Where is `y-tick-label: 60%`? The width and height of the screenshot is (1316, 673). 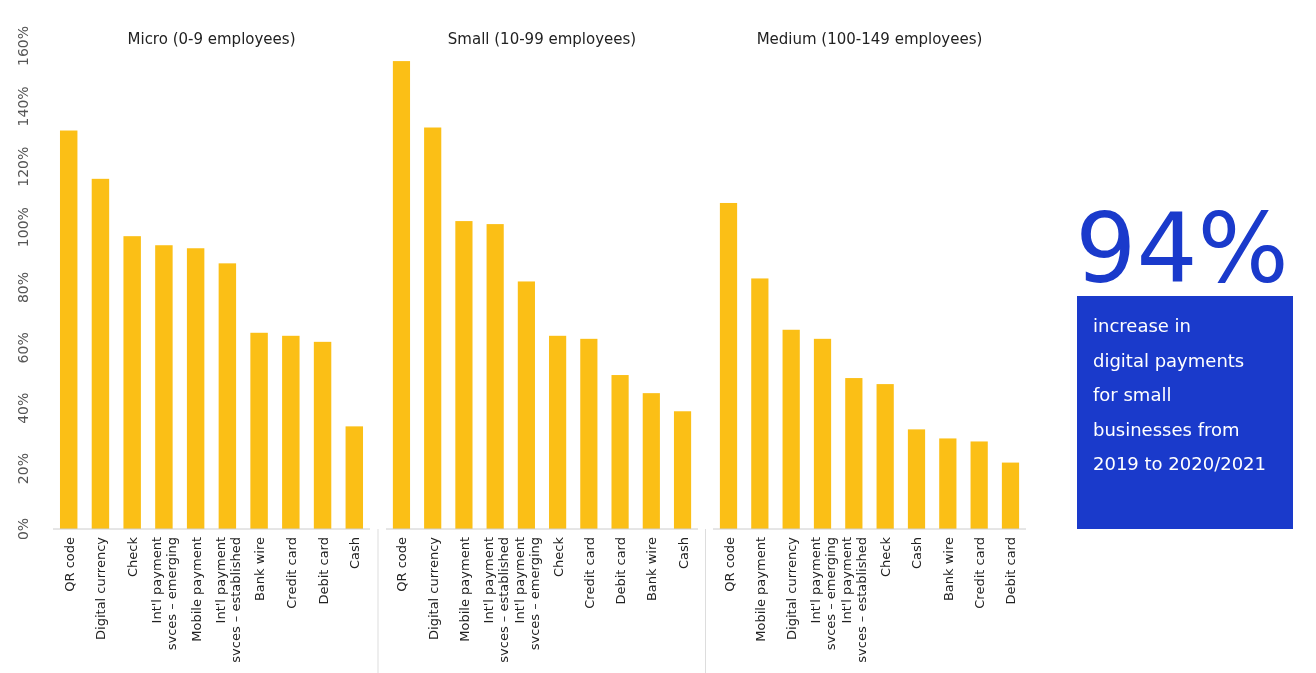 y-tick-label: 60% is located at coordinates (23, 348).